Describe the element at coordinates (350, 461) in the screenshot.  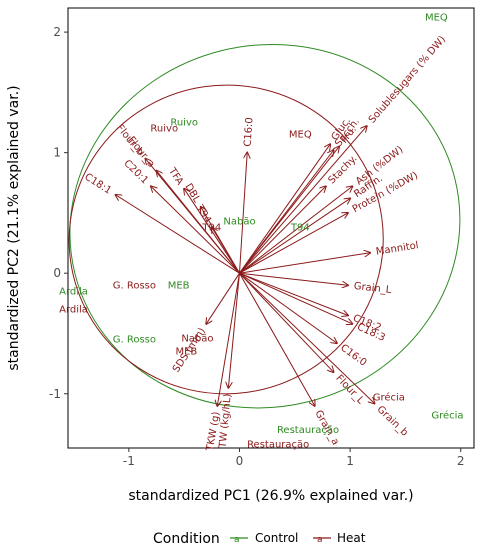
I see `x-tick-label: 1` at that location.